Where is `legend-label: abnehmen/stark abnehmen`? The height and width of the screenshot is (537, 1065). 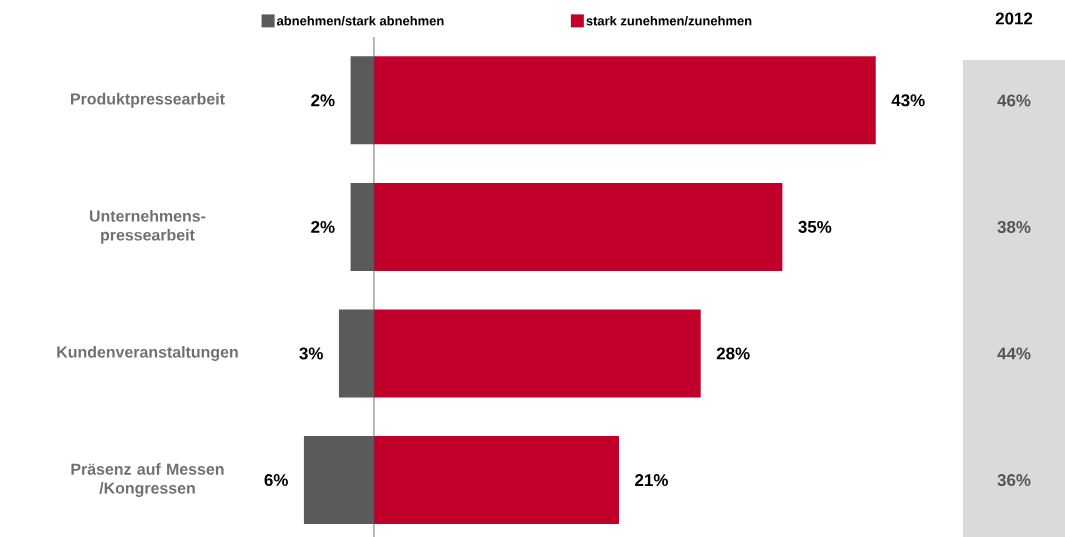
legend-label: abnehmen/stark abnehmen is located at coordinates (360, 20).